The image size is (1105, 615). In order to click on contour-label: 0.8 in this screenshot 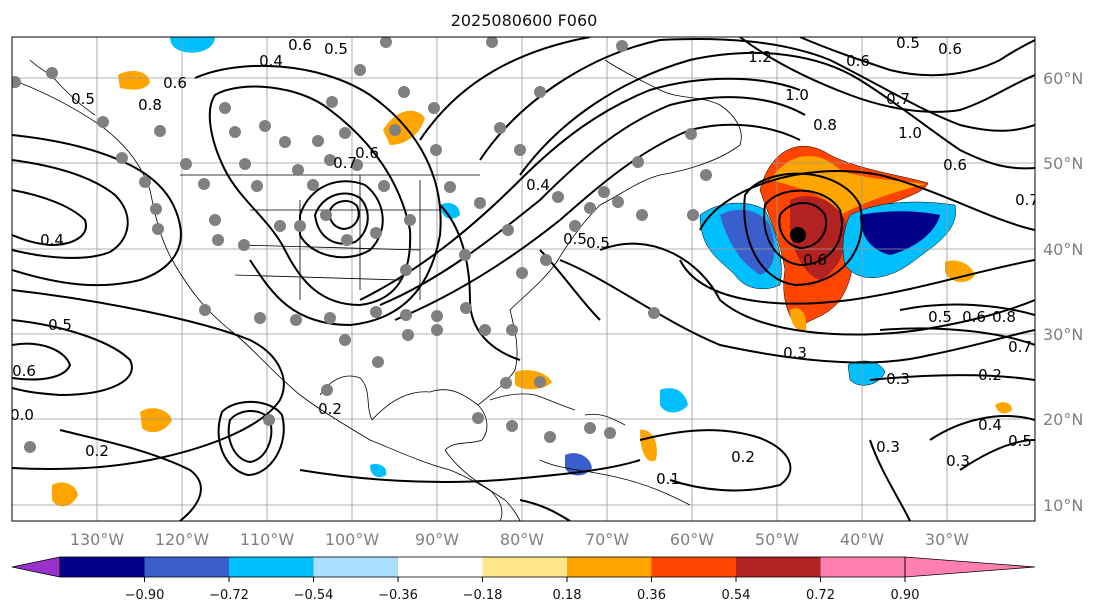, I will do `click(825, 125)`.